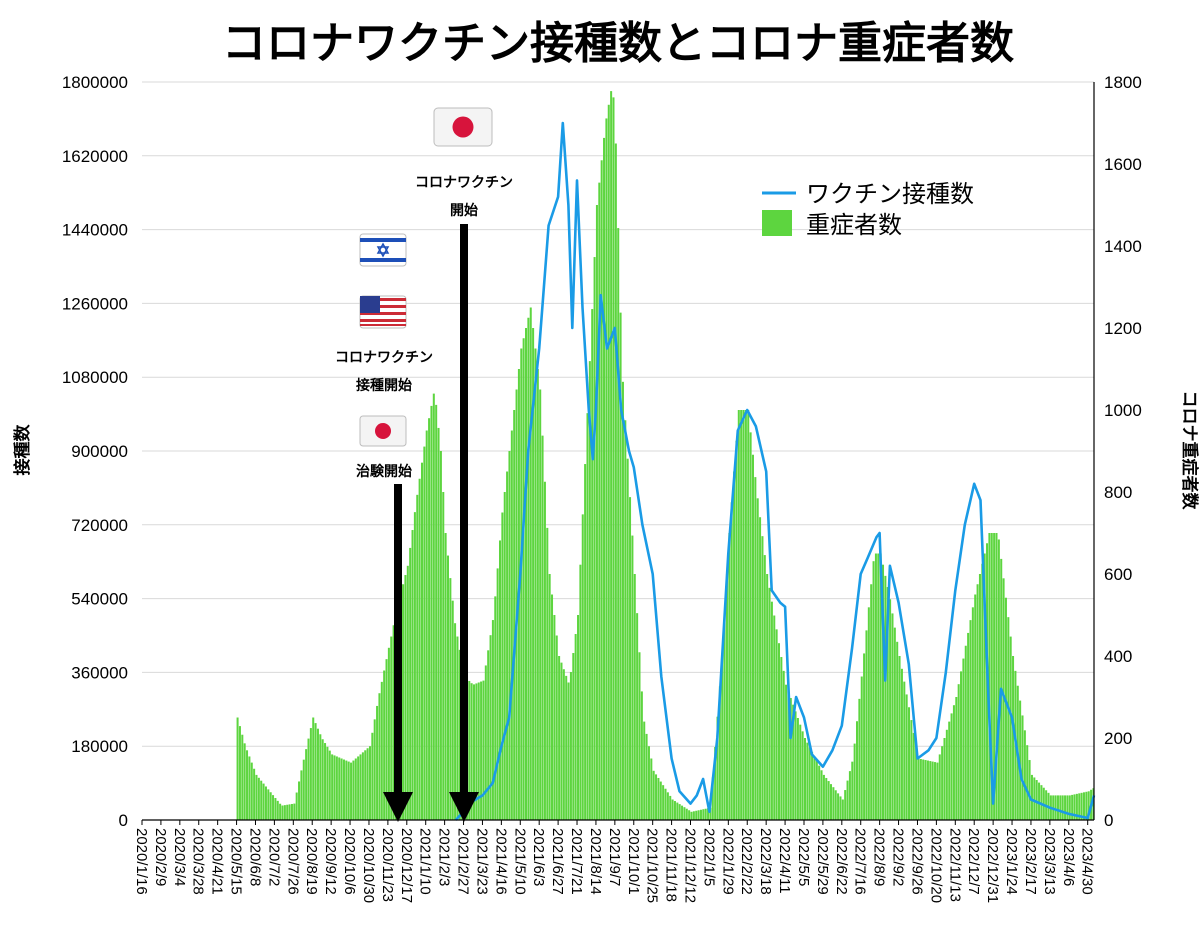  What do you see at coordinates (746, 861) in the screenshot?
I see `x-tick-label: 2022/2/22` at bounding box center [746, 861].